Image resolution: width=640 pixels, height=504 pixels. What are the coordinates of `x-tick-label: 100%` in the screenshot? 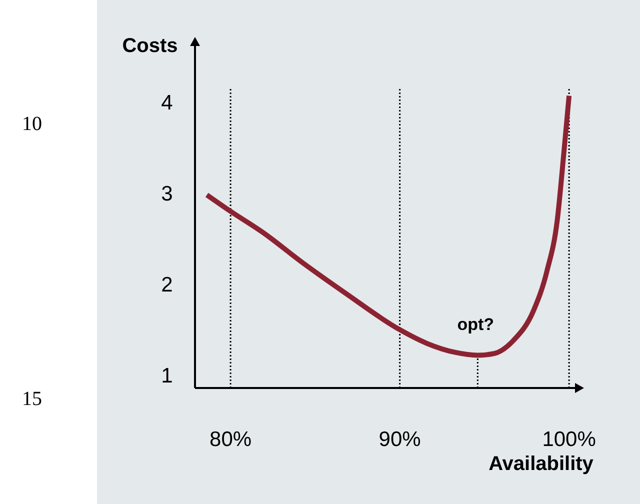 It's located at (569, 439).